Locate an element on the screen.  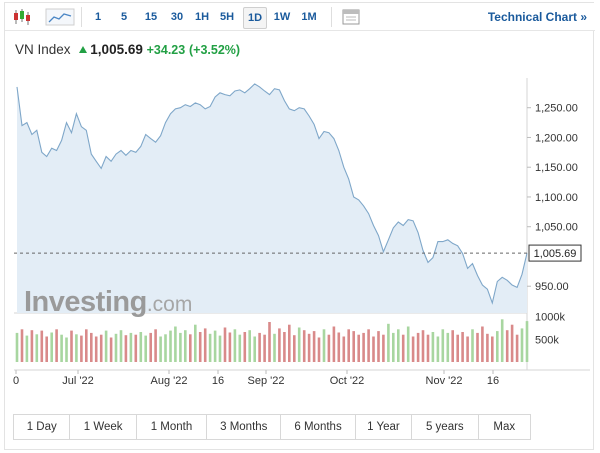
period-1-year: 1 Year is located at coordinates (384, 427).